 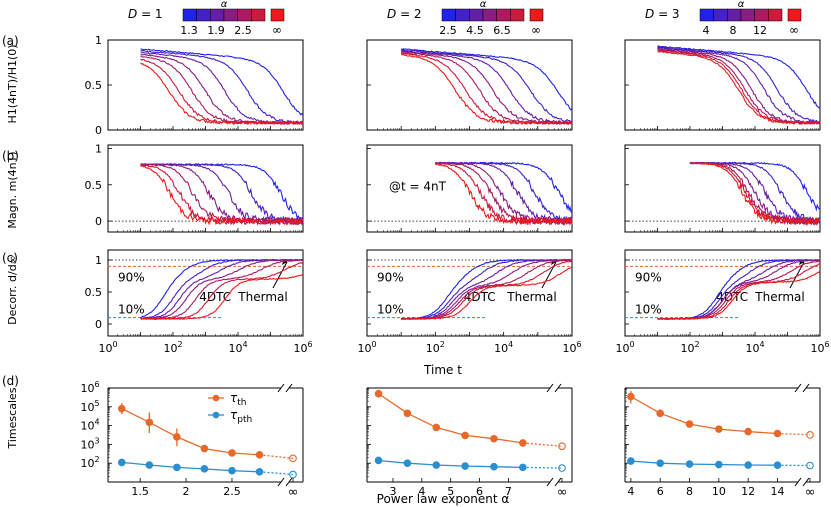 What do you see at coordinates (777, 491) in the screenshot?
I see `x-tick-label: 14` at bounding box center [777, 491].